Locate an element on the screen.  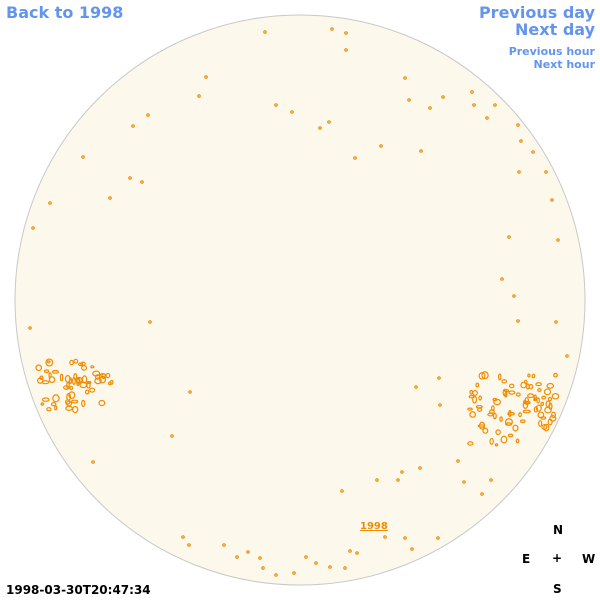
compass-north: N is located at coordinates (558, 530).